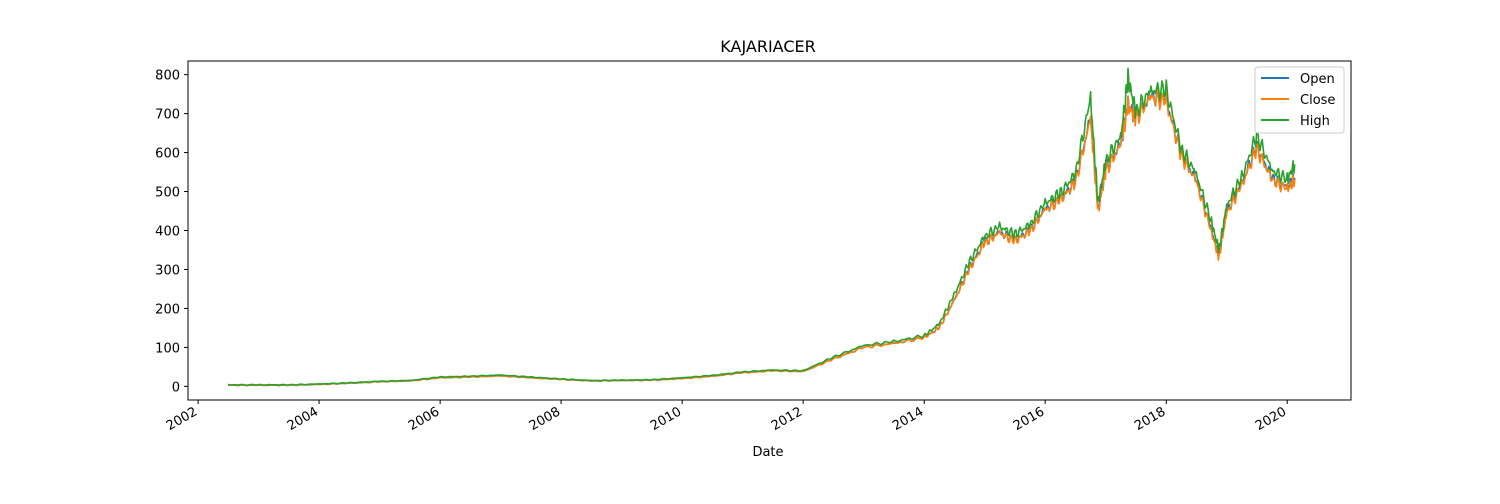 The image size is (1500, 504). I want to click on y-tick-label: 700, so click(167, 115).